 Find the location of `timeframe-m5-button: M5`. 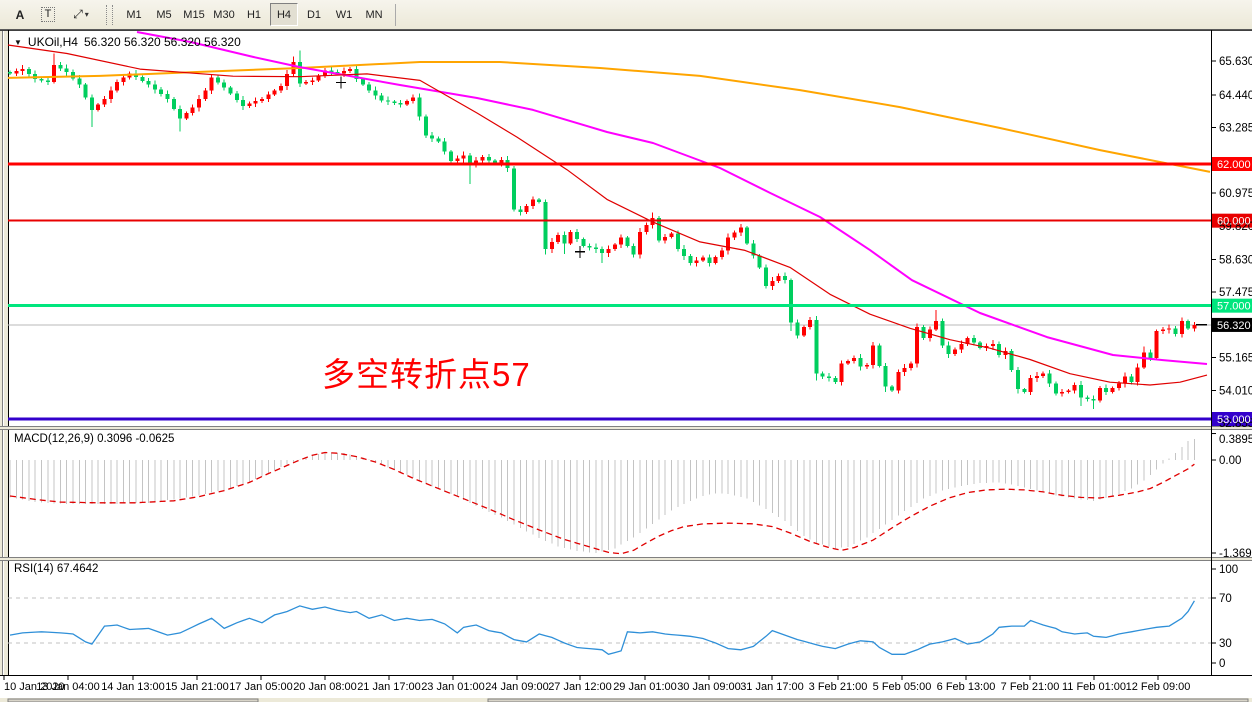

timeframe-m5-button: M5 is located at coordinates (164, 14).